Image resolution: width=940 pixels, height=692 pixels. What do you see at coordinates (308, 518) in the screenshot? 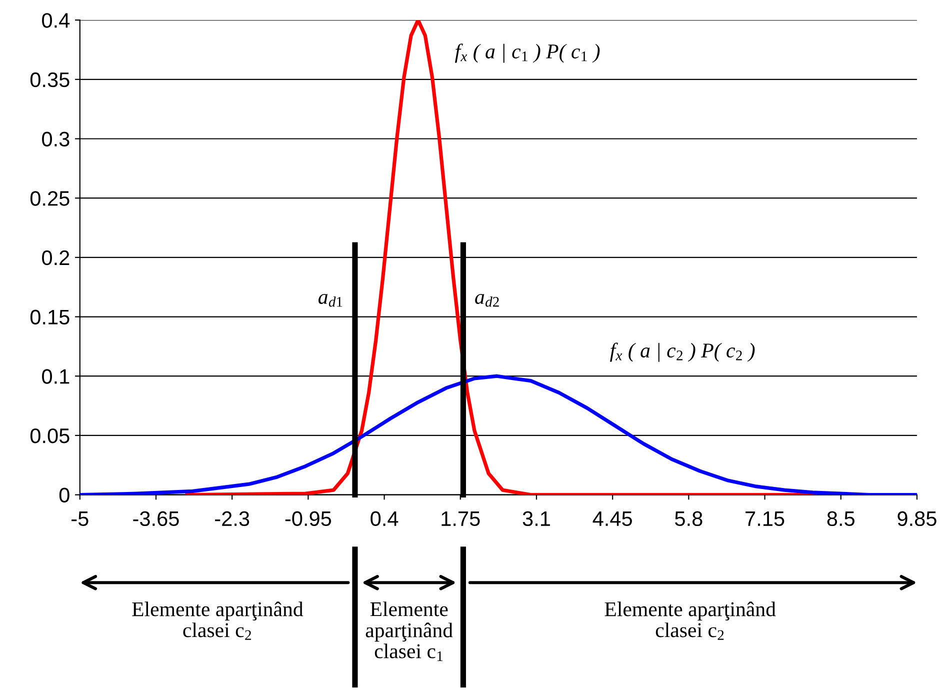
I see `x-tick-label: -0.95` at bounding box center [308, 518].